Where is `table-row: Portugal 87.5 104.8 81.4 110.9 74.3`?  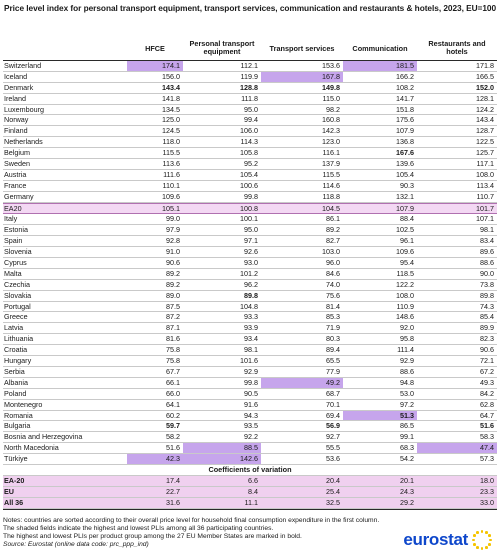 table-row: Portugal 87.5 104.8 81.4 110.9 74.3 is located at coordinates (250, 307).